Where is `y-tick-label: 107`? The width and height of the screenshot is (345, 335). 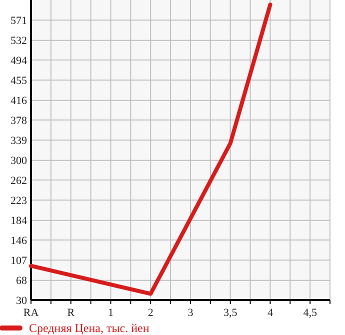 y-tick-label: 107 is located at coordinates (19, 261).